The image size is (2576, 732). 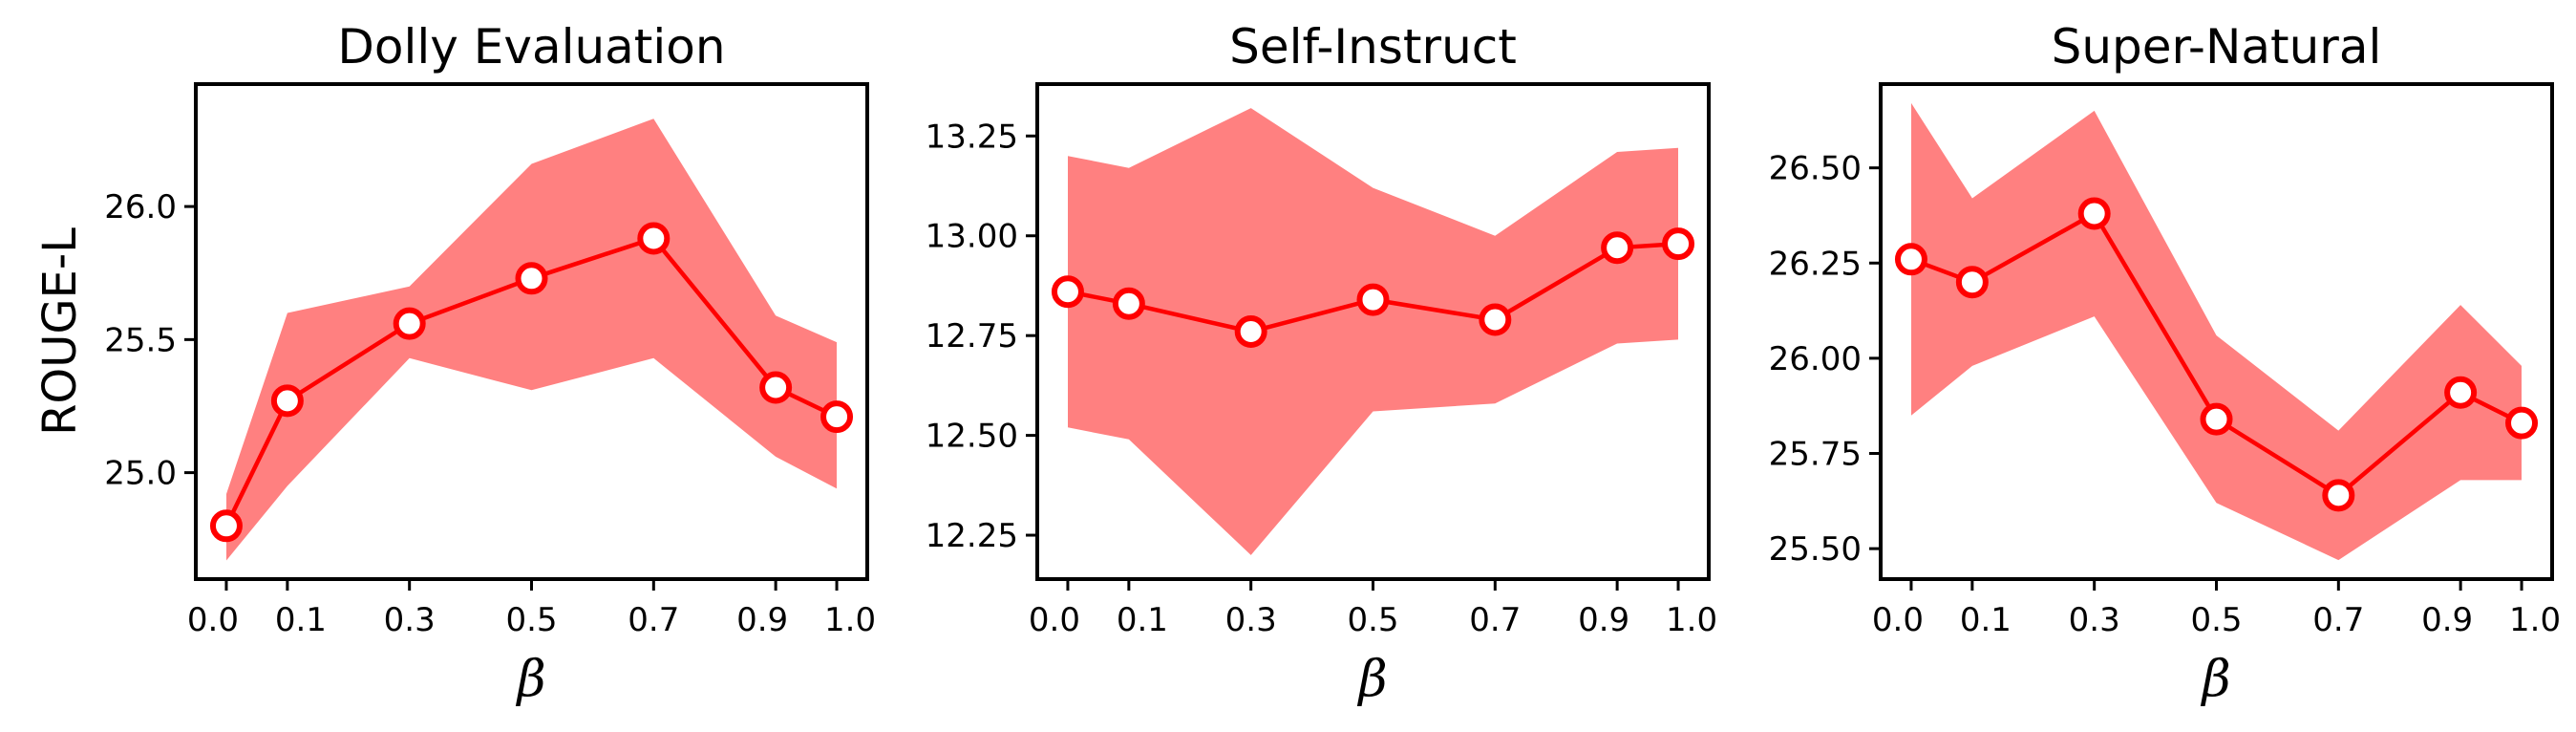 What do you see at coordinates (1373, 47) in the screenshot?
I see `chart-title: Self-Instruct` at bounding box center [1373, 47].